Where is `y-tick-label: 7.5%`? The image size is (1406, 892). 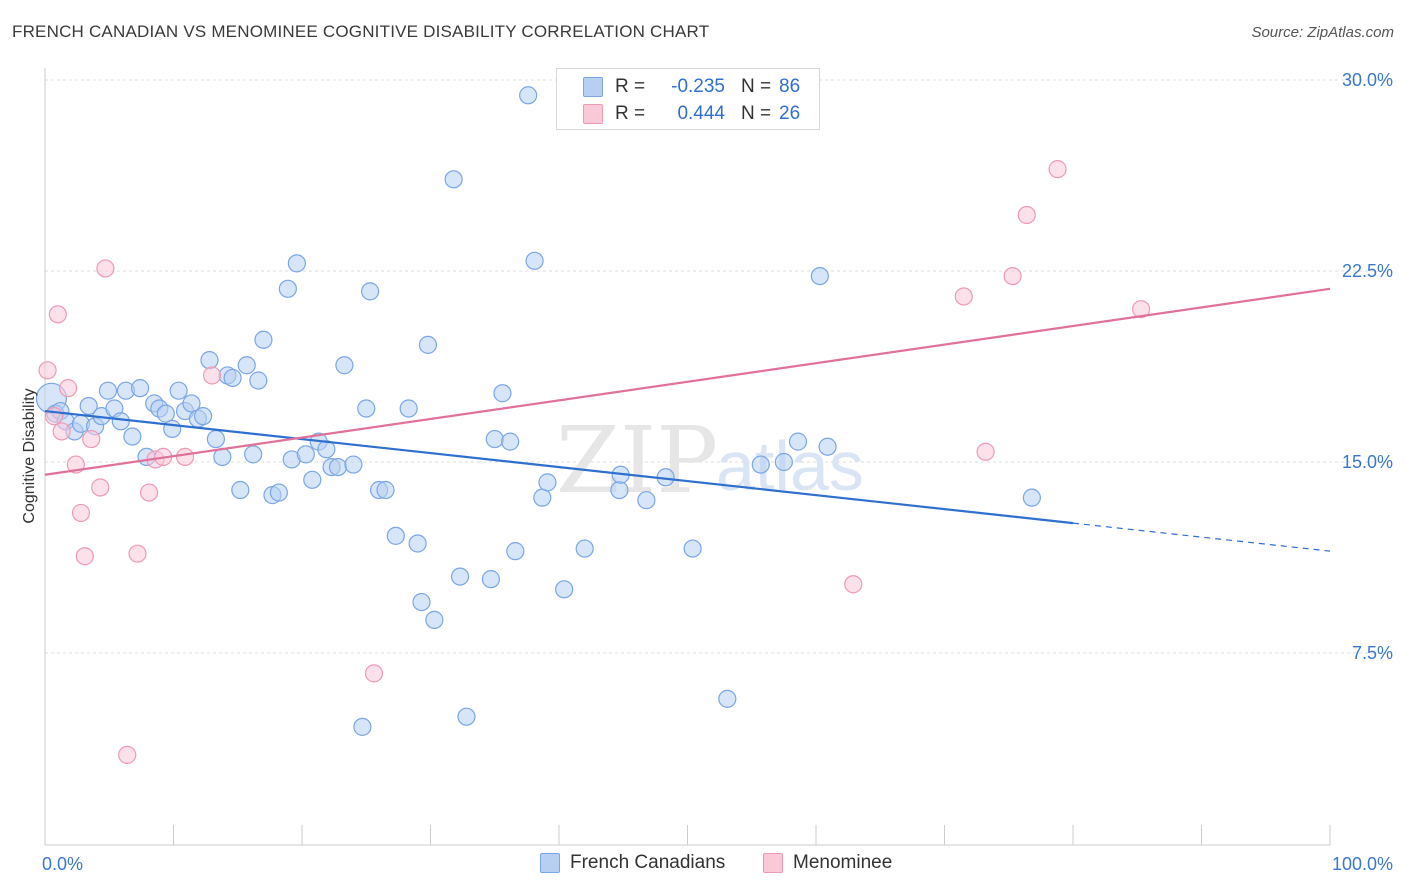 y-tick-label: 7.5% is located at coordinates (1372, 653).